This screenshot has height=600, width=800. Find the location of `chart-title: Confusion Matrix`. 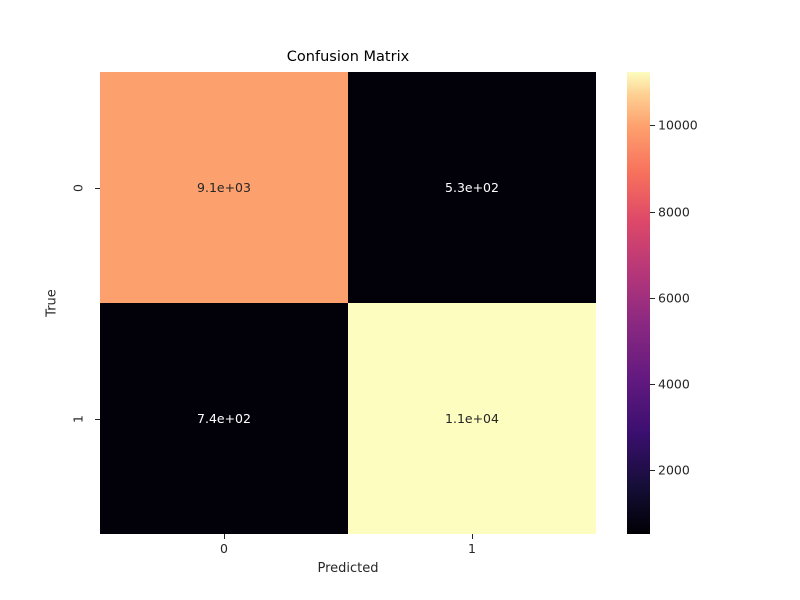

chart-title: Confusion Matrix is located at coordinates (348, 57).